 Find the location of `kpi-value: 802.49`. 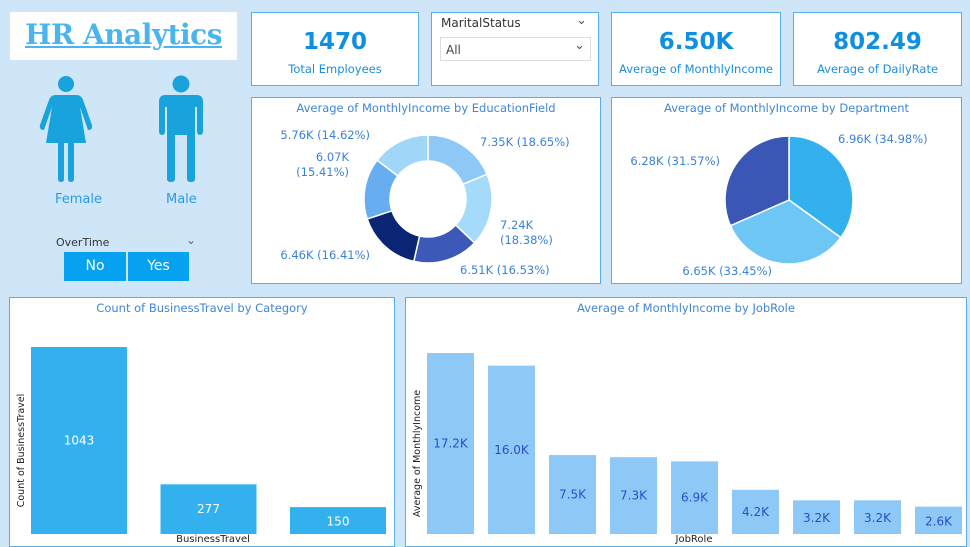

kpi-value: 802.49 is located at coordinates (877, 42).